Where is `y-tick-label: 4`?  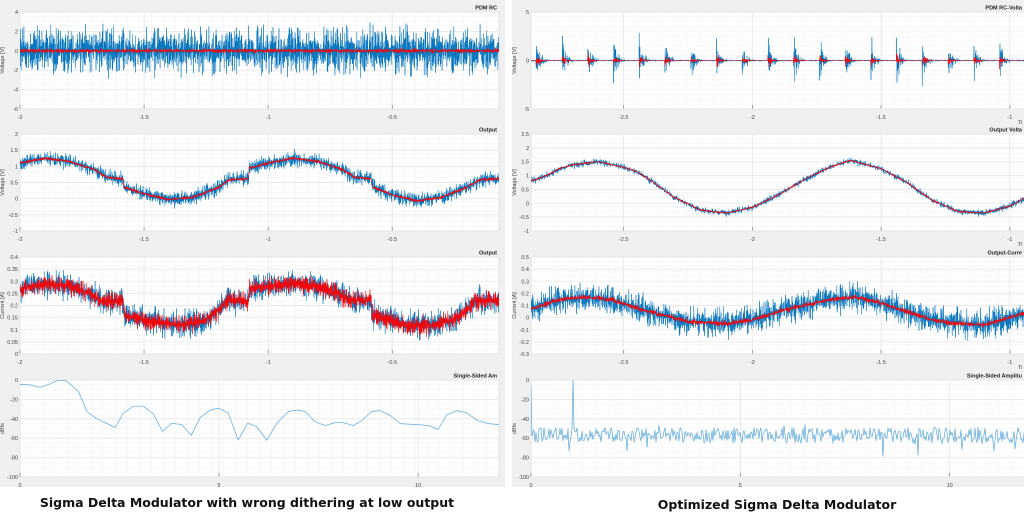 y-tick-label: 4 is located at coordinates (16, 13).